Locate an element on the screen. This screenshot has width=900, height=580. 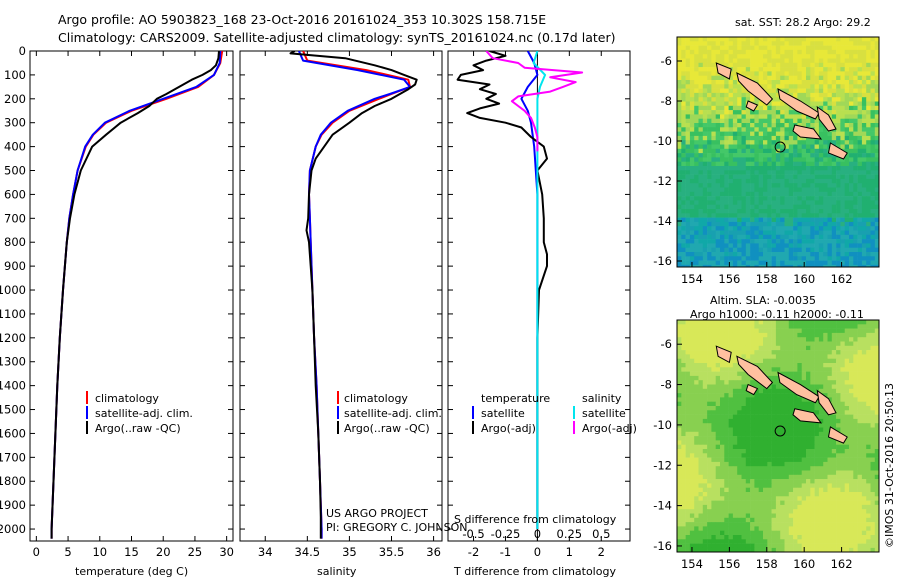
sla-map-subtitle: Argo h1000: -0.11 h2000: -0.11 is located at coordinates (777, 314).